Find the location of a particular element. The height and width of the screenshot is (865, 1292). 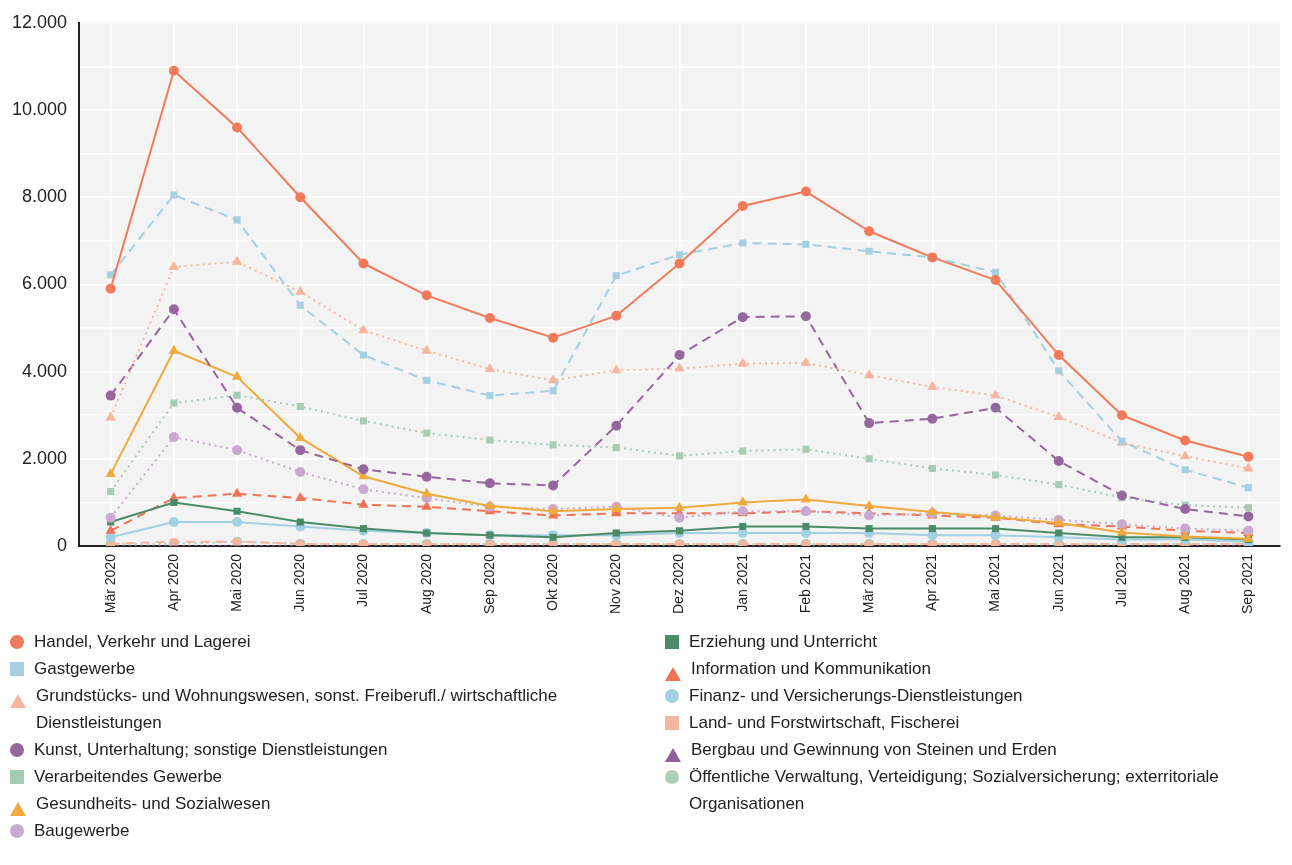

x-tick-label: Dez 2020 is located at coordinates (678, 583).